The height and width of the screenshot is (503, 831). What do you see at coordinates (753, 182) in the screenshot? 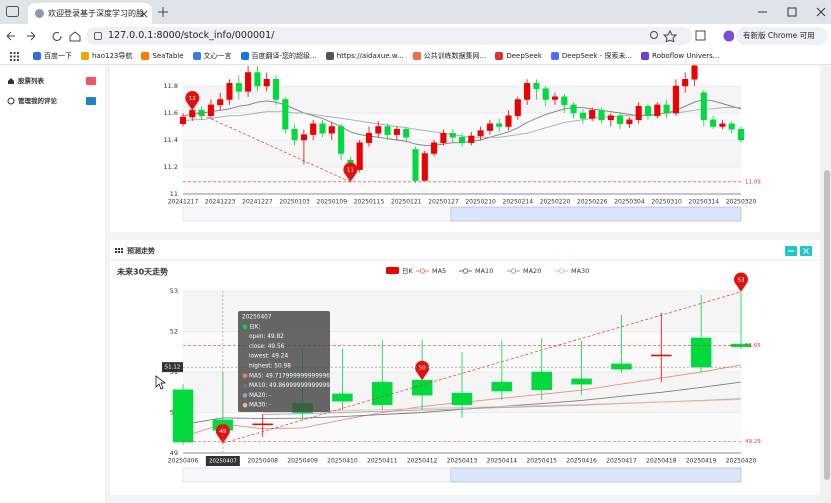
I see `mark-line-label: 11.09` at bounding box center [753, 182].